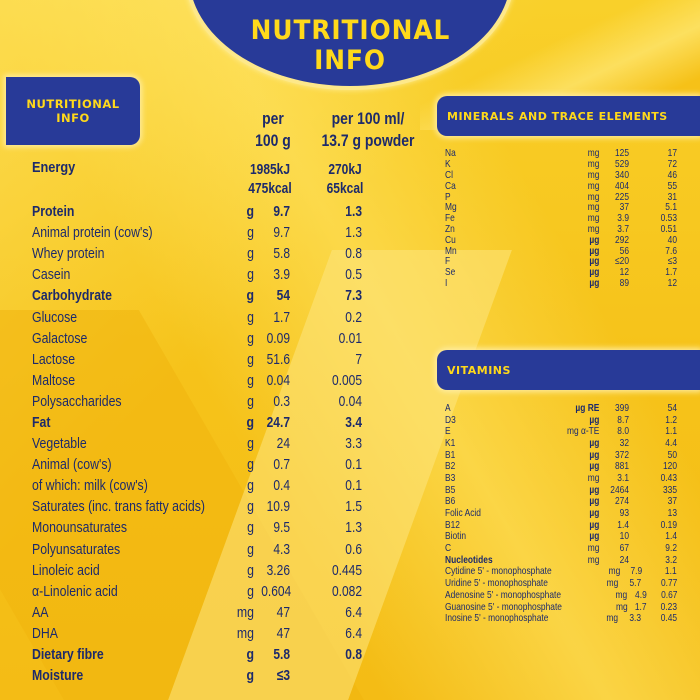 Image resolution: width=700 pixels, height=700 pixels. What do you see at coordinates (368, 130) in the screenshot?
I see `column-header-per-100ml: per 100 ml/ 13.7 g powder` at bounding box center [368, 130].